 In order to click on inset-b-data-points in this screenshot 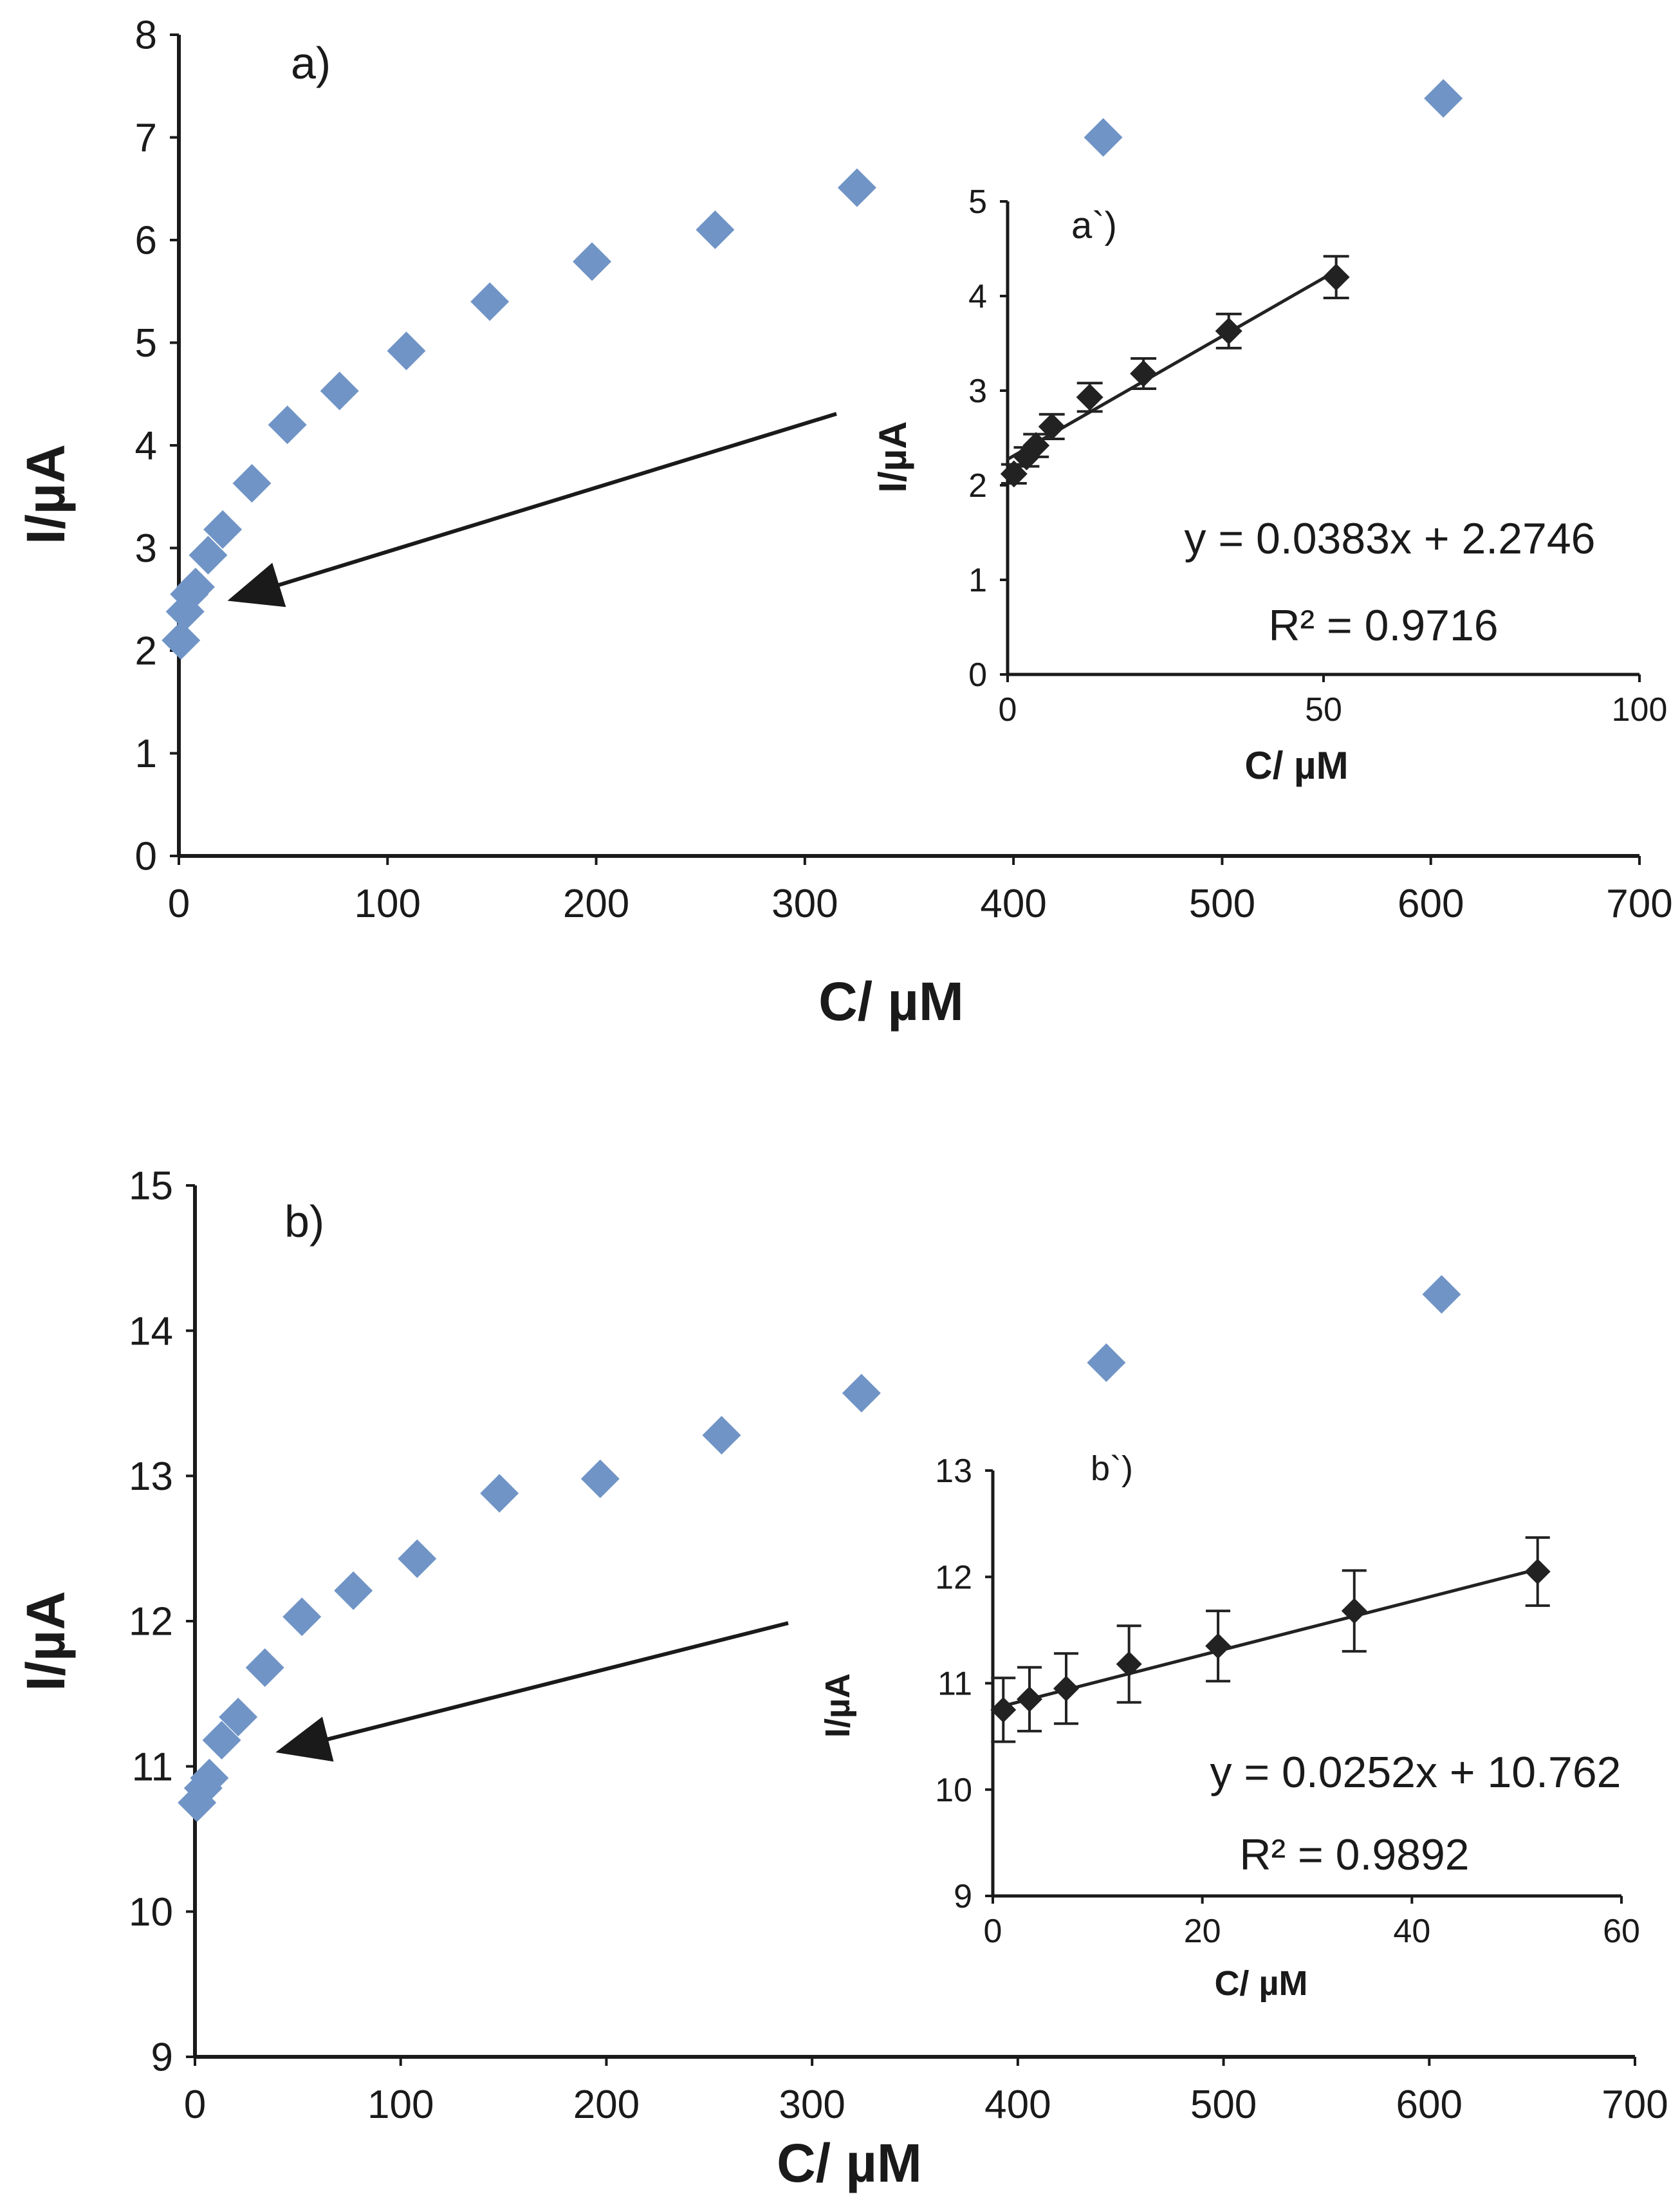, I will do `click(1270, 1641)`.